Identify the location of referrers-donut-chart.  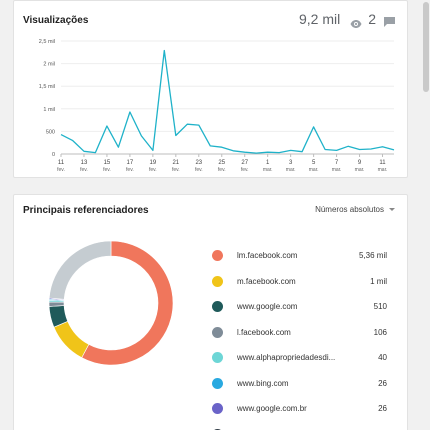
(111, 303).